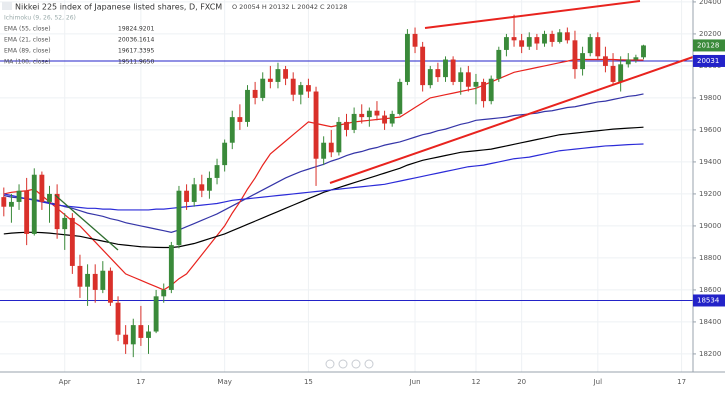 This screenshot has height=407, width=725. Describe the element at coordinates (136, 51) in the screenshot. I see `legend-value: 19617.3395` at that location.